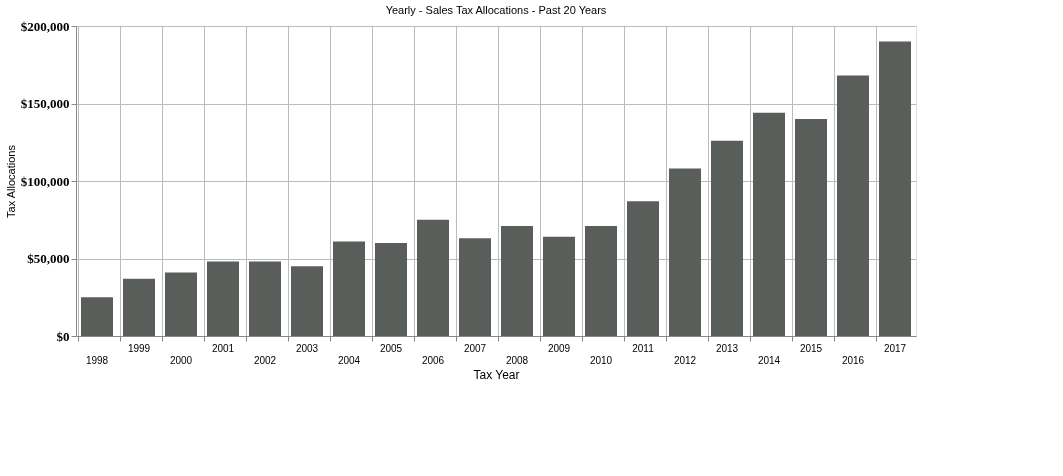  Describe the element at coordinates (45, 103) in the screenshot. I see `y-tick-label: $150,000` at that location.